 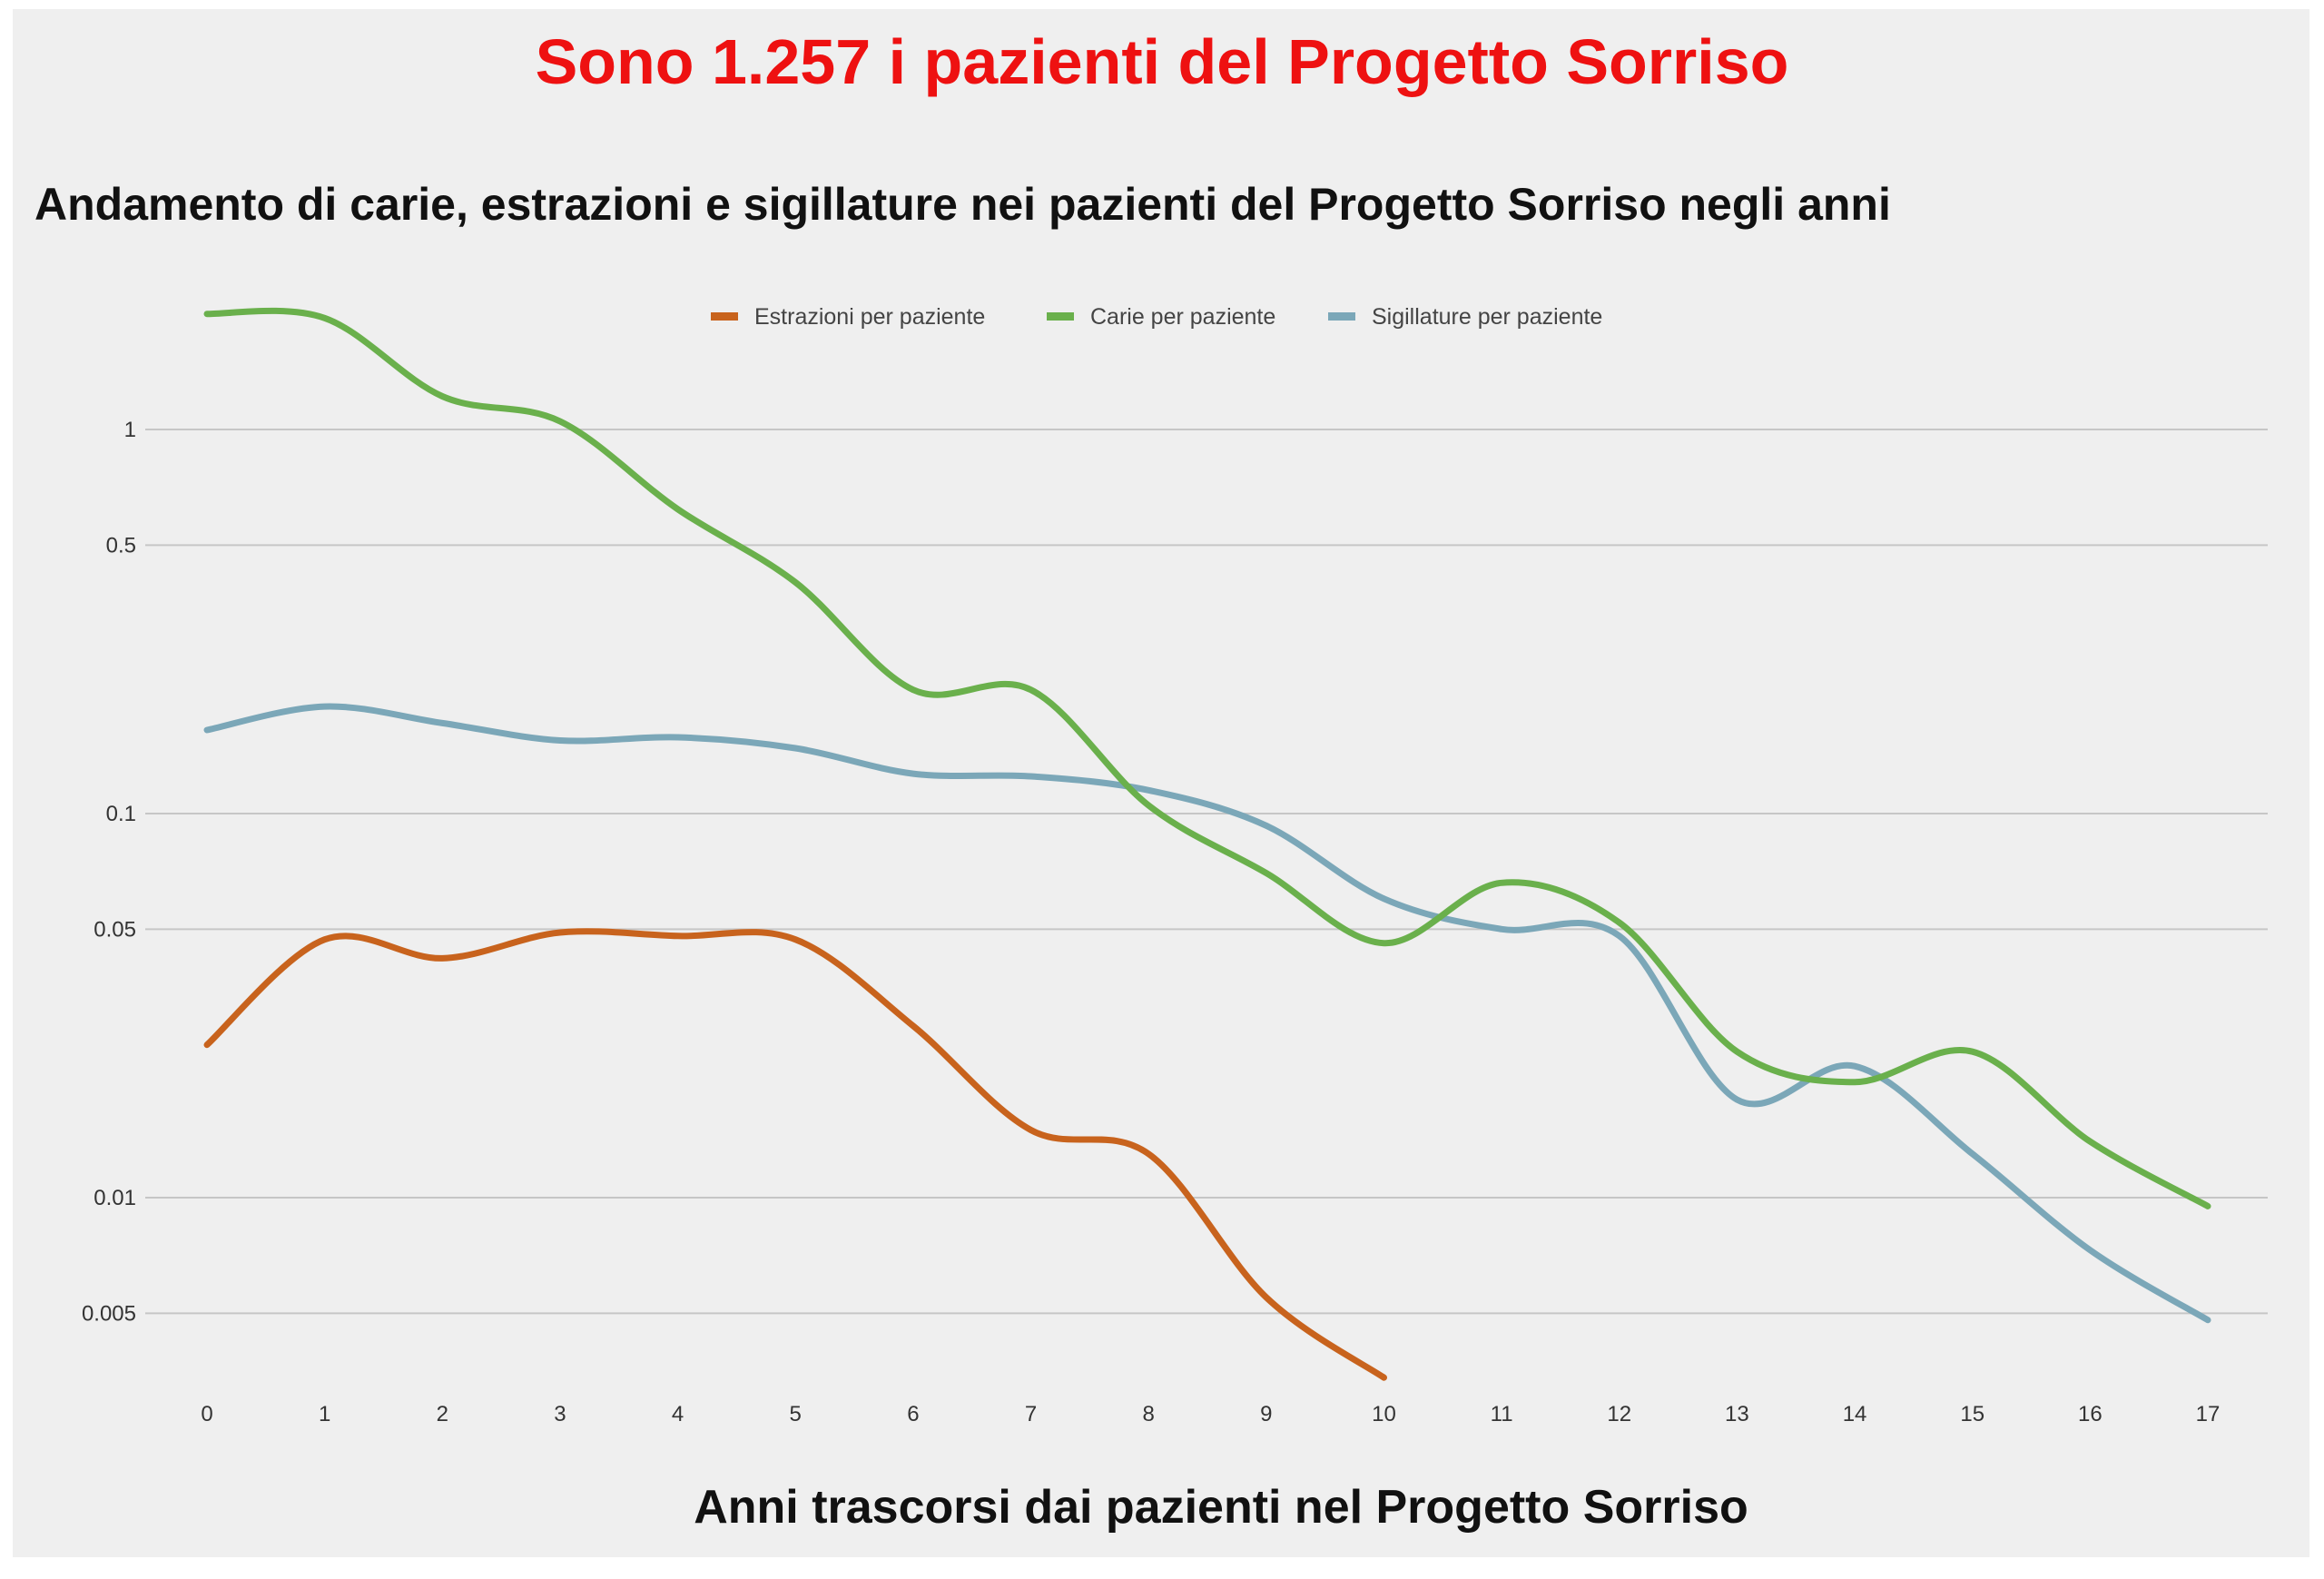 I want to click on y-tick-label-4: 0.01, so click(x=115, y=1198).